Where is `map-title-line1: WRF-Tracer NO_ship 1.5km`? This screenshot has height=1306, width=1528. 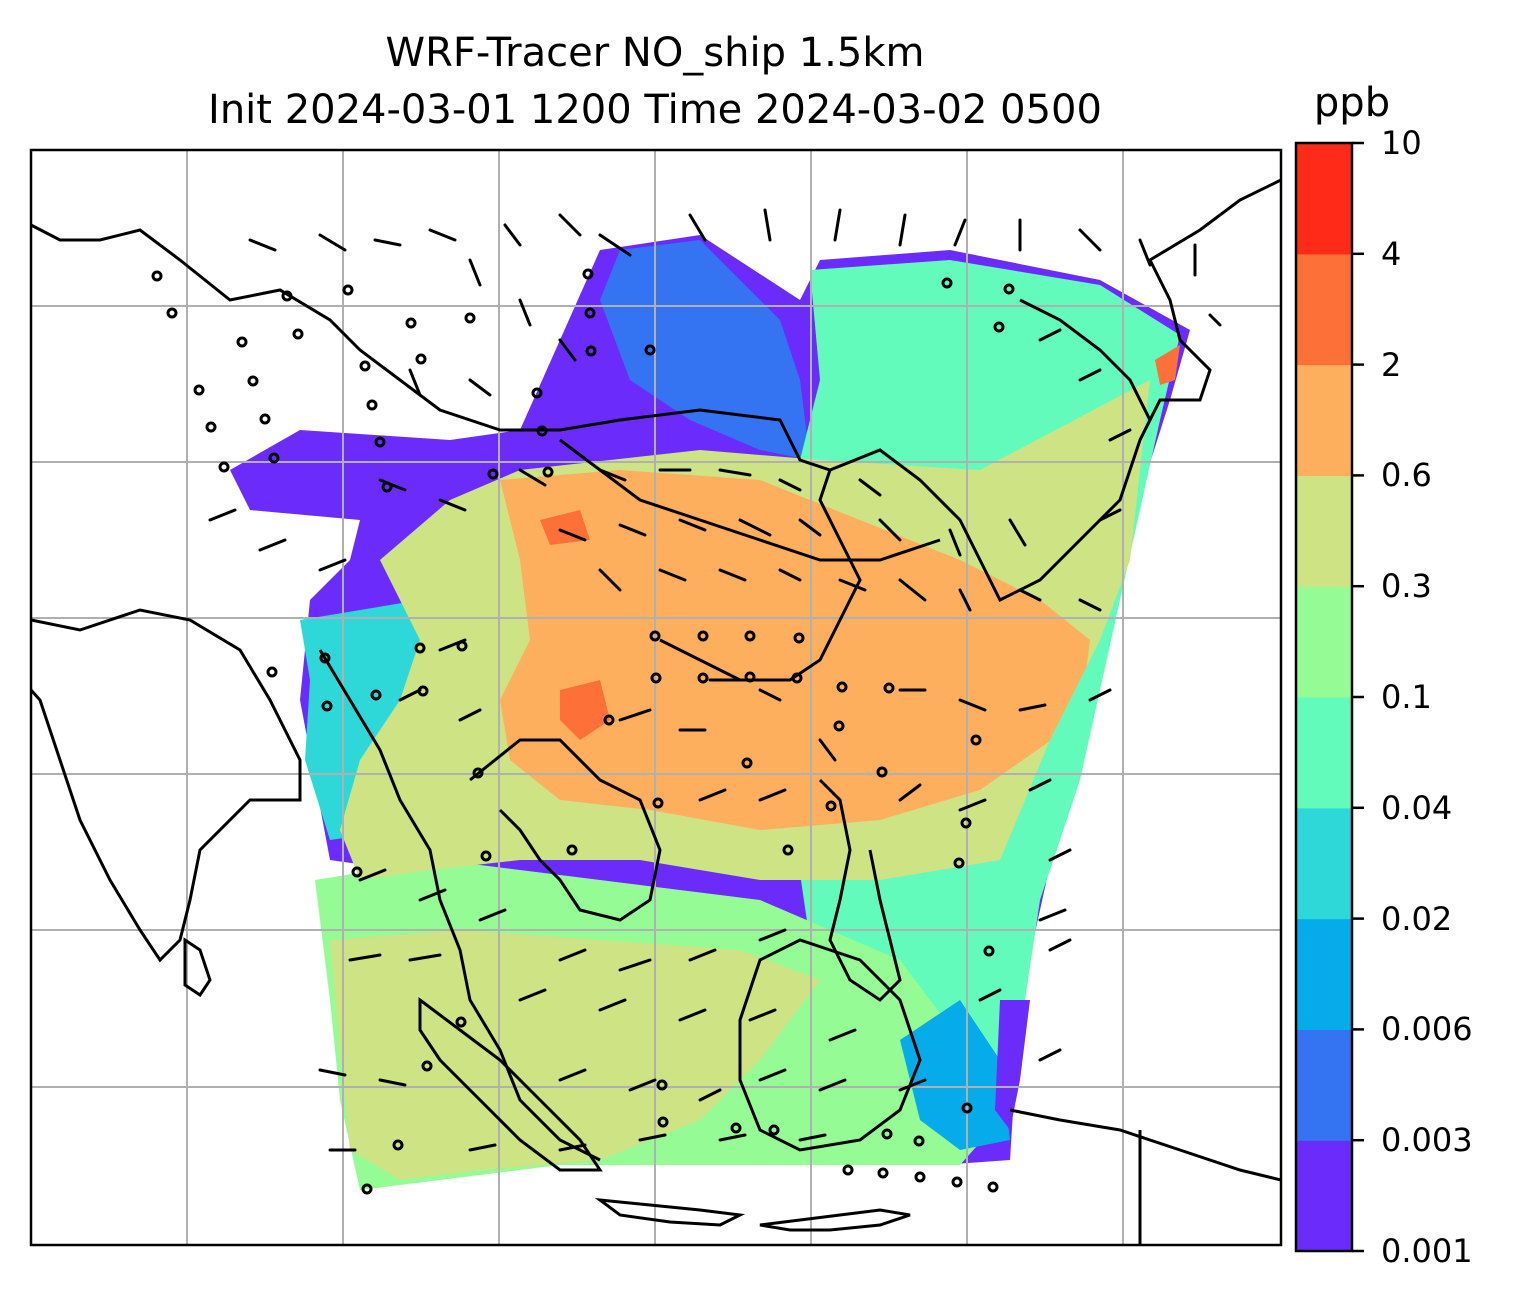
map-title-line1: WRF-Tracer NO_ship 1.5km is located at coordinates (655, 53).